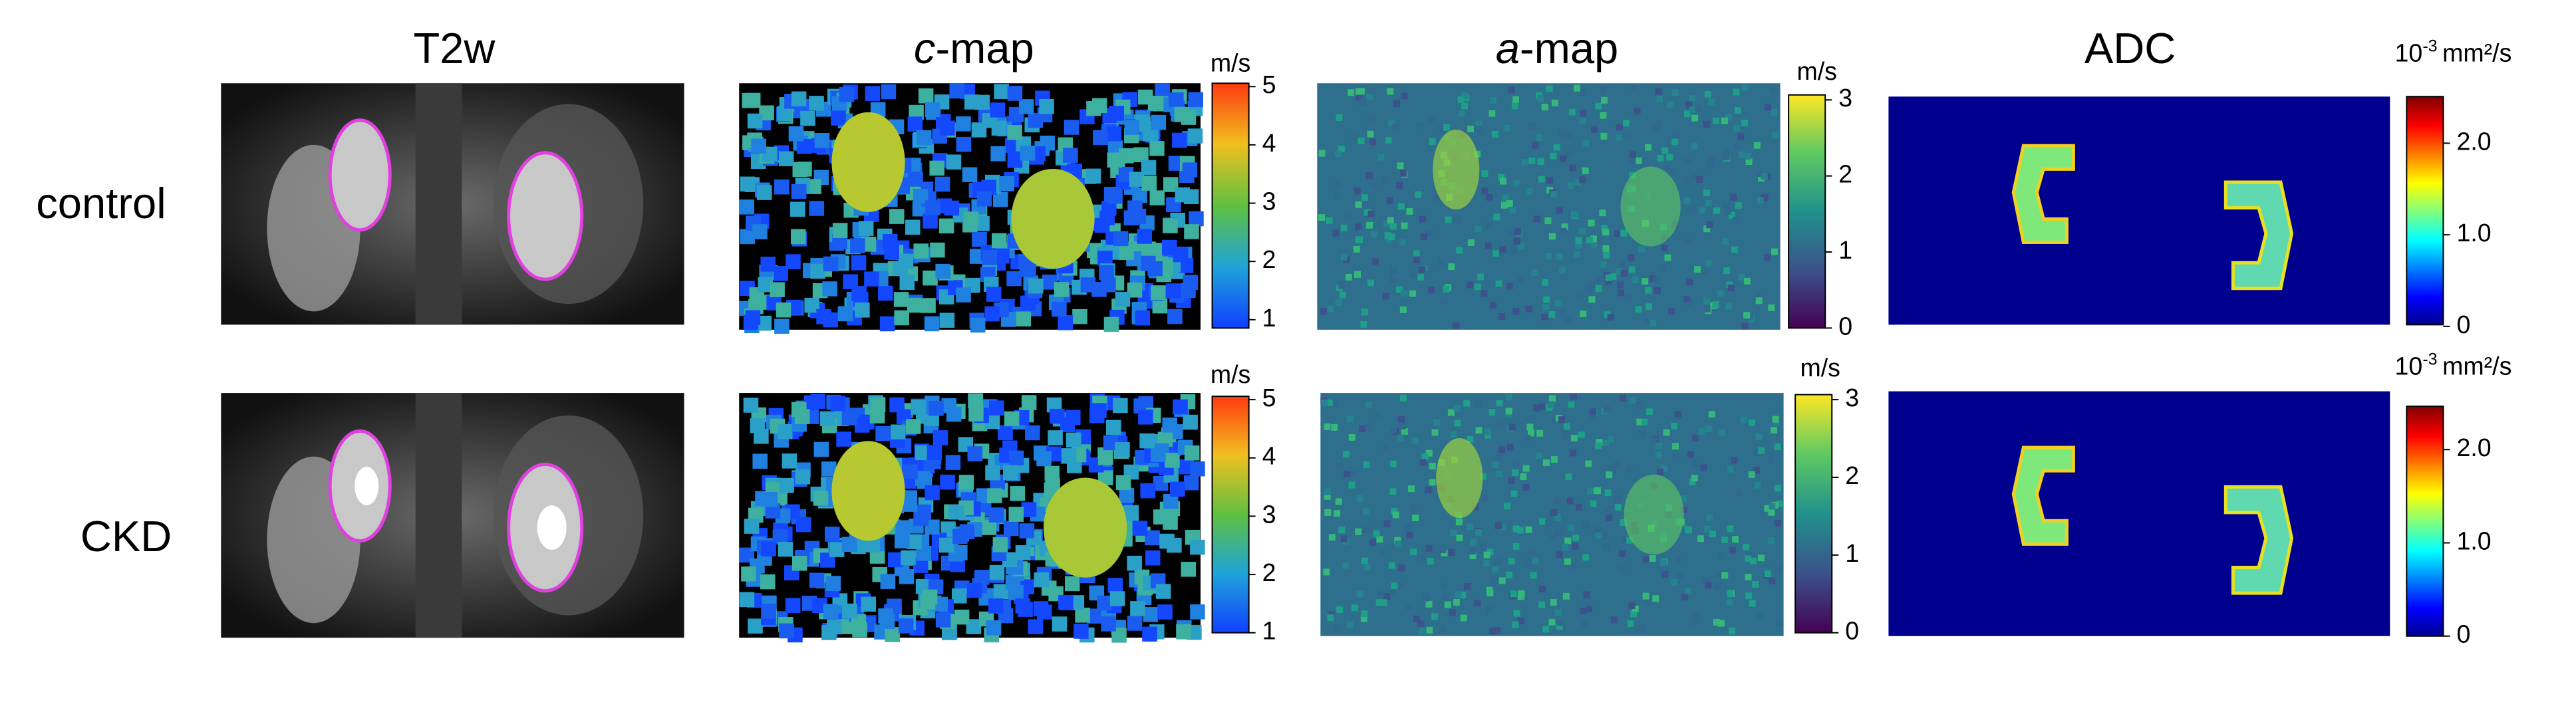 The height and width of the screenshot is (726, 2576). What do you see at coordinates (1269, 398) in the screenshot?
I see `colorbar-tick-label: 5` at bounding box center [1269, 398].